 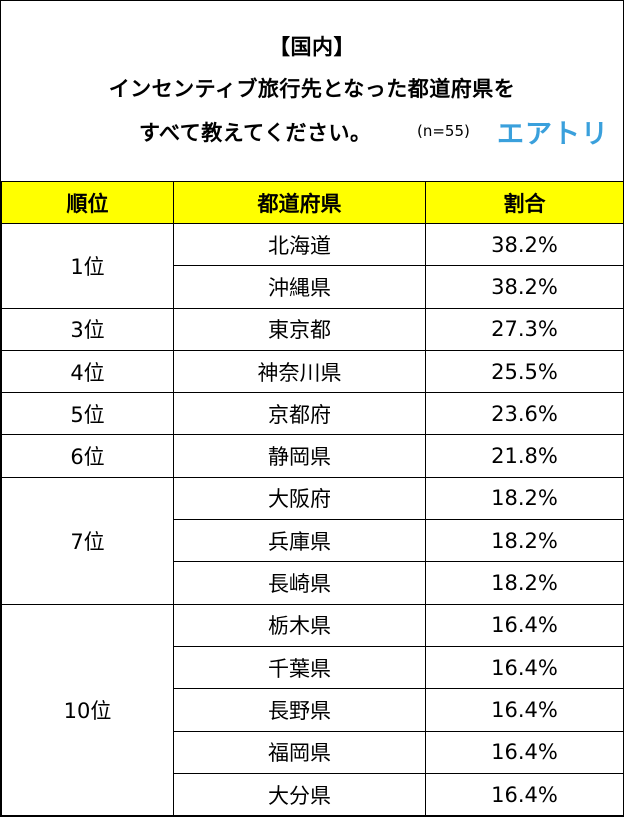 I want to click on table-row: 福岡県 16.4%, so click(x=313, y=752).